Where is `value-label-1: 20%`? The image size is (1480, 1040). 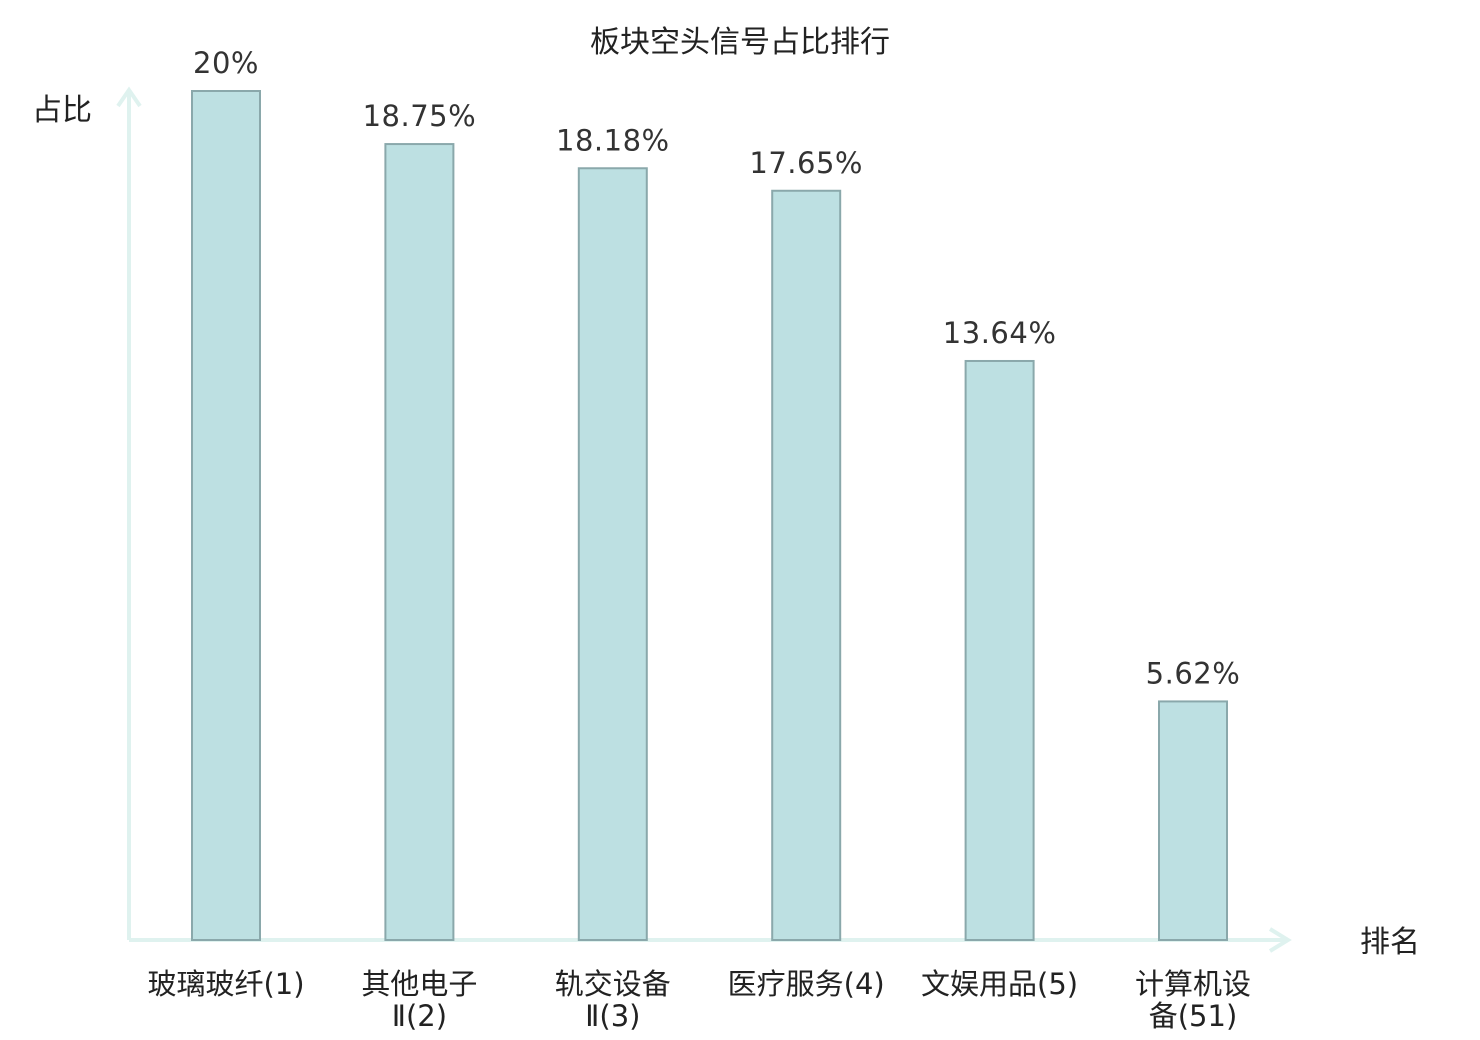 value-label-1: 20% is located at coordinates (226, 63).